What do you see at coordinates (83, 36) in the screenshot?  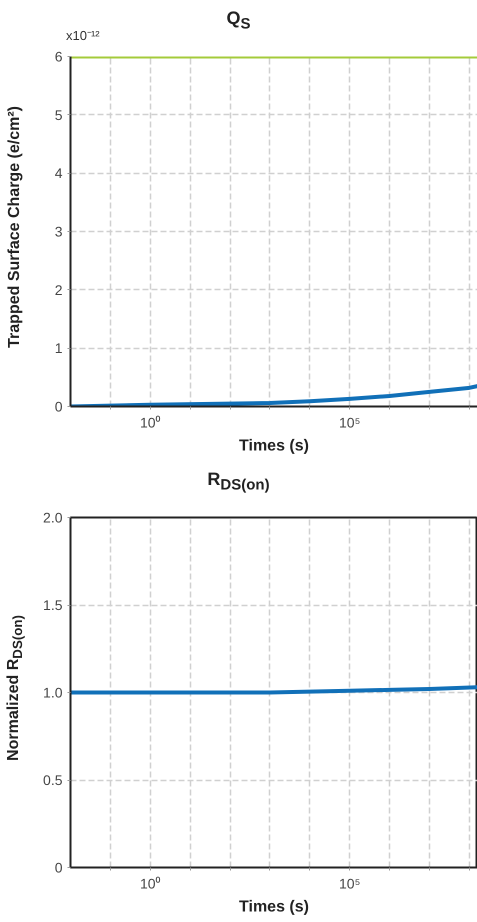 I see `text: x10⁻¹²` at bounding box center [83, 36].